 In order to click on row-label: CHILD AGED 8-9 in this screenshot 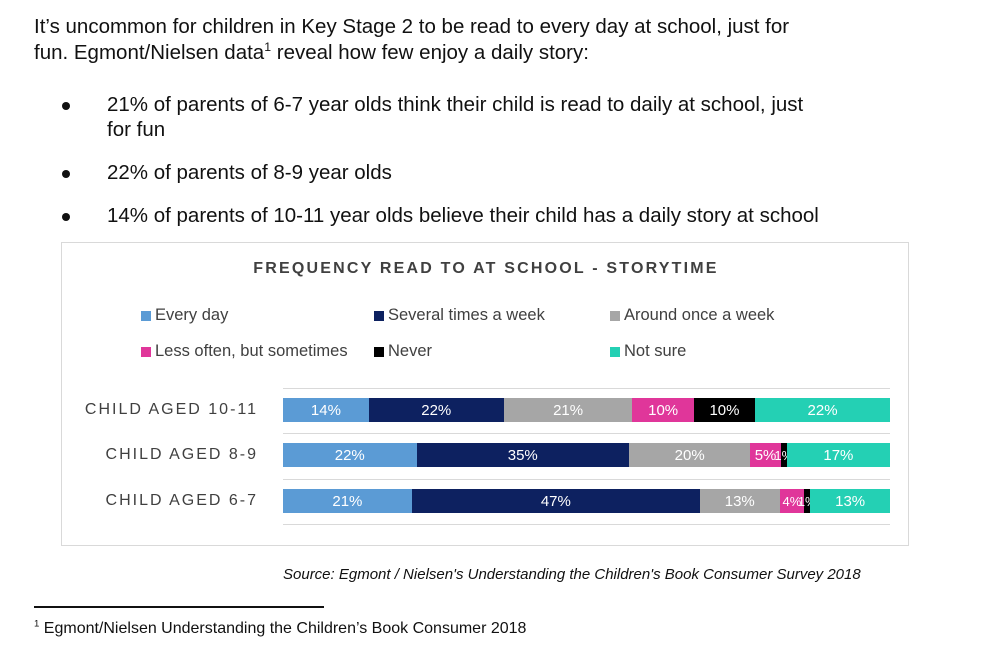, I will do `click(181, 454)`.